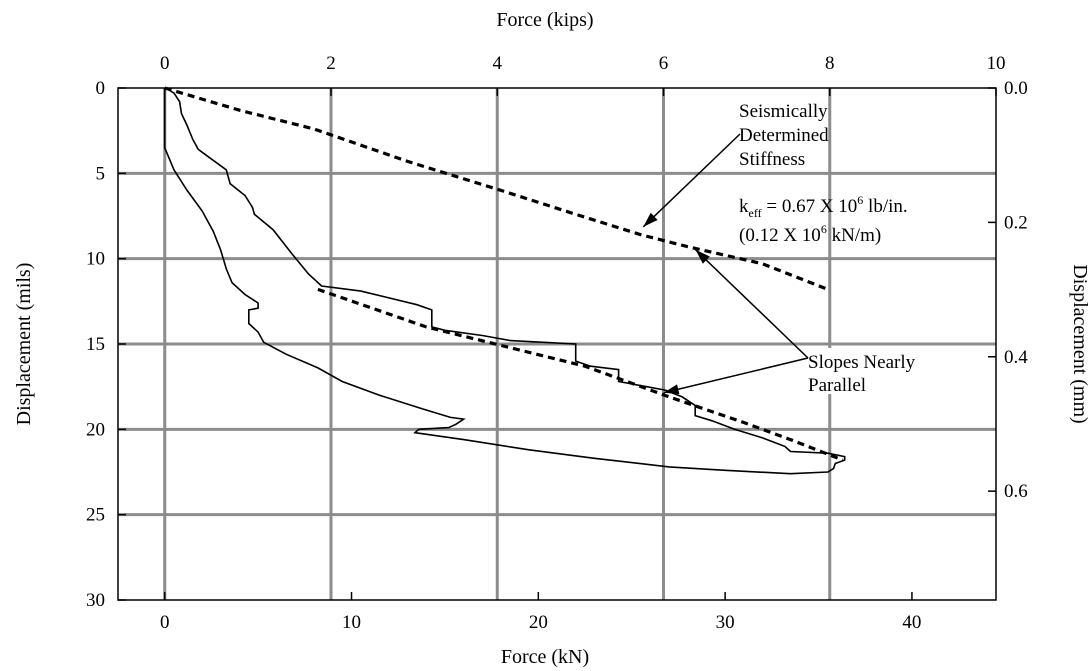 The height and width of the screenshot is (671, 1091). Describe the element at coordinates (95, 259) in the screenshot. I see `left-tick-label: 10` at that location.